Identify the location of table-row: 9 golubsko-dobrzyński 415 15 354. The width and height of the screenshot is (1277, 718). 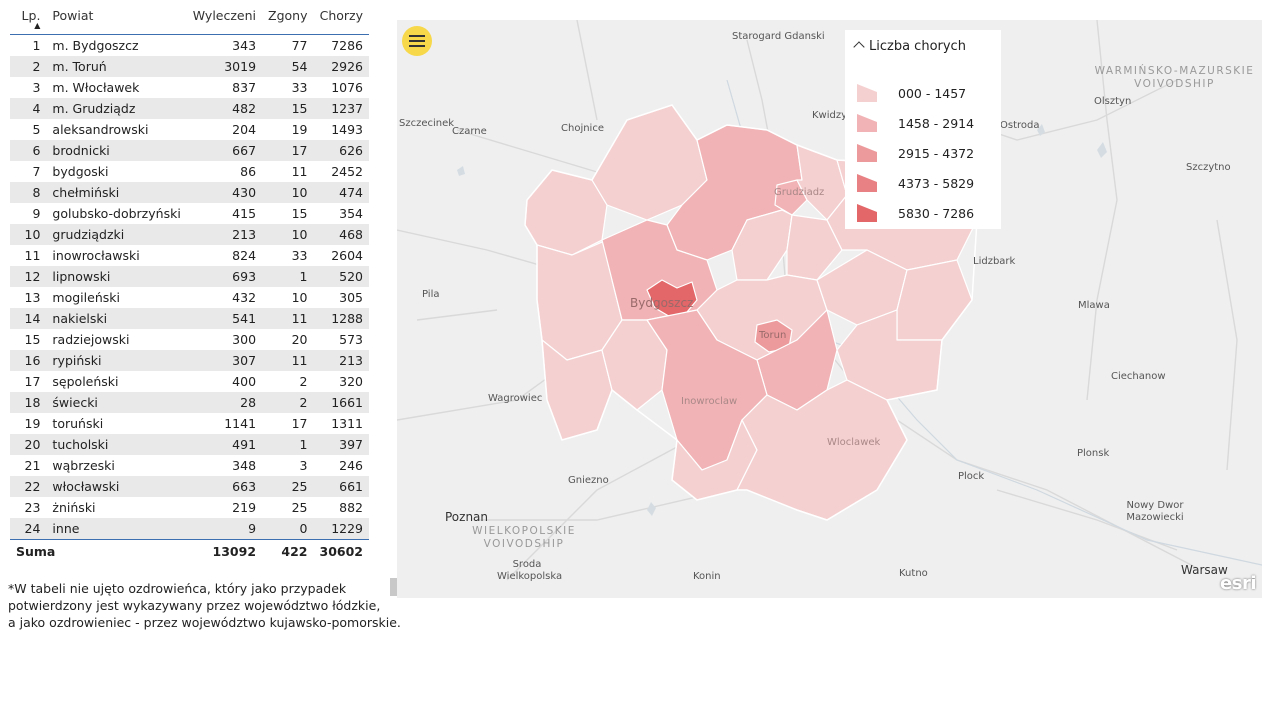
(189, 213).